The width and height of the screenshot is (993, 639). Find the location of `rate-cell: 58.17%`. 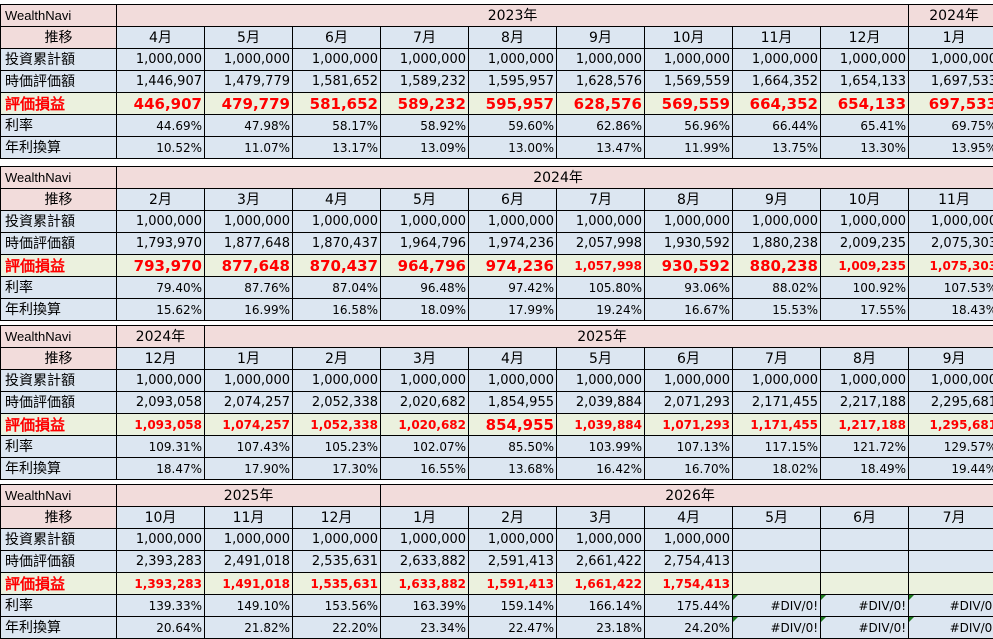

rate-cell: 58.17% is located at coordinates (337, 126).